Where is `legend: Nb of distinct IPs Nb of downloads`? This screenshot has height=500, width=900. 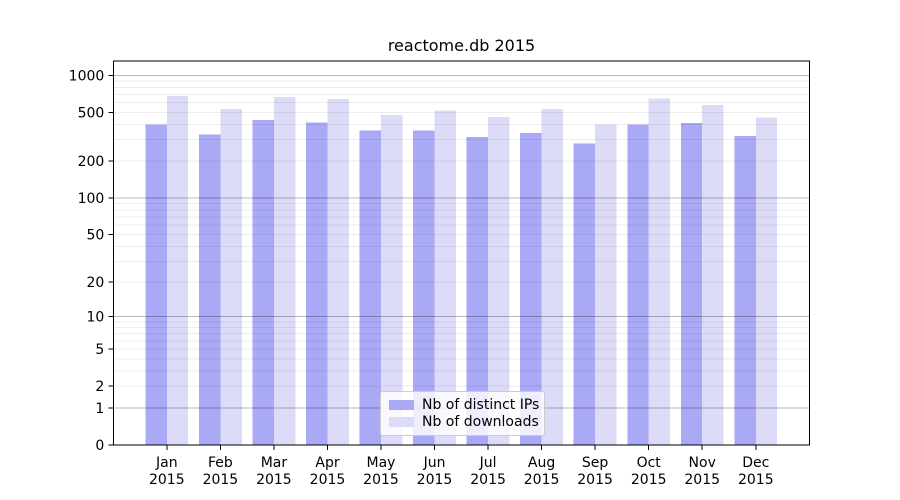 legend: Nb of distinct IPs Nb of downloads is located at coordinates (462, 413).